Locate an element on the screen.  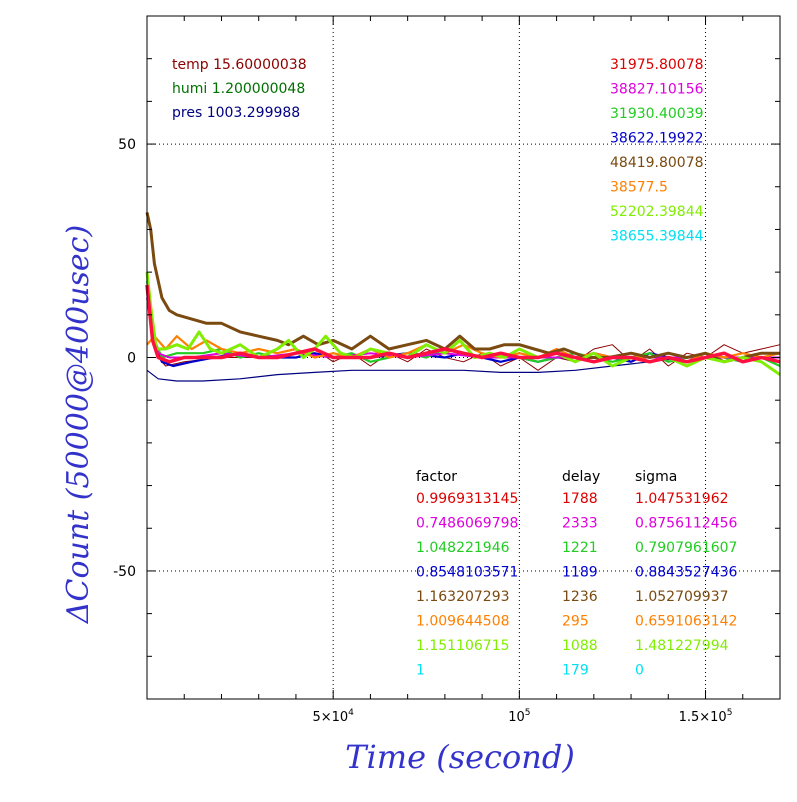
table-cell-sigma: 0.8756112456 is located at coordinates (686, 524).